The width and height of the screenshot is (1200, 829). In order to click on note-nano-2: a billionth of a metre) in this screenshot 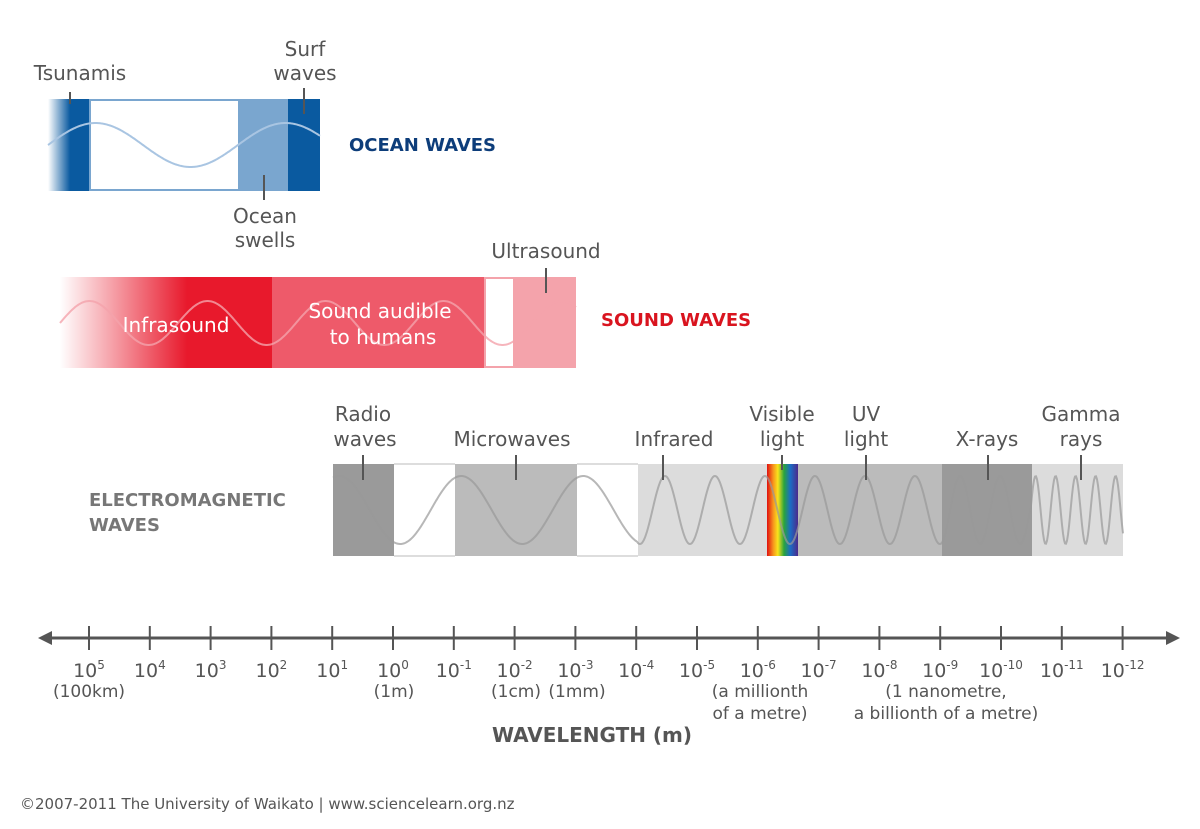, I will do `click(946, 714)`.